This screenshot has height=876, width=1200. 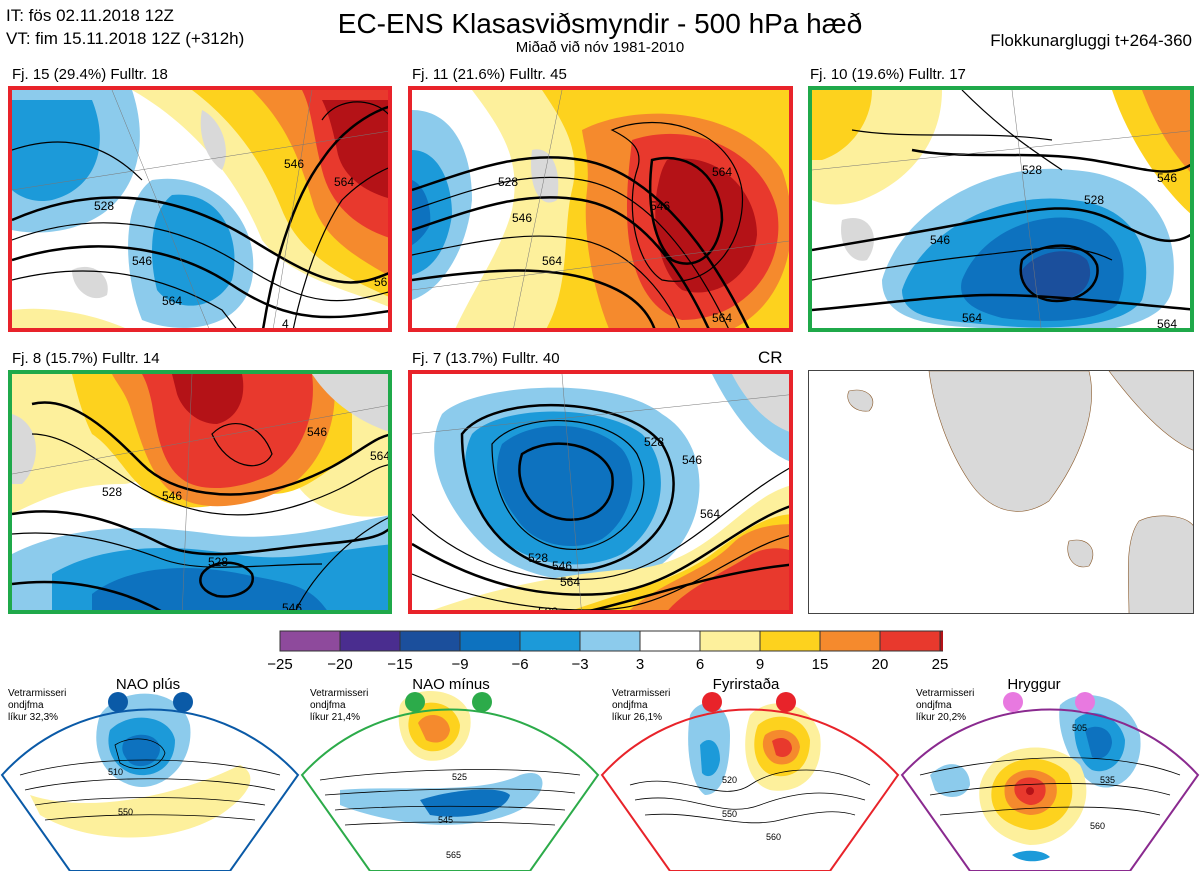 I want to click on regime-blocking: 520 550 560, so click(x=750, y=773).